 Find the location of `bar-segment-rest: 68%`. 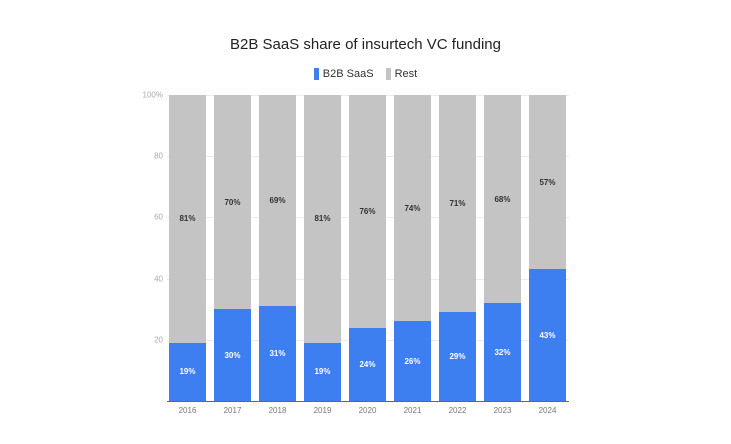

bar-segment-rest: 68% is located at coordinates (502, 199).